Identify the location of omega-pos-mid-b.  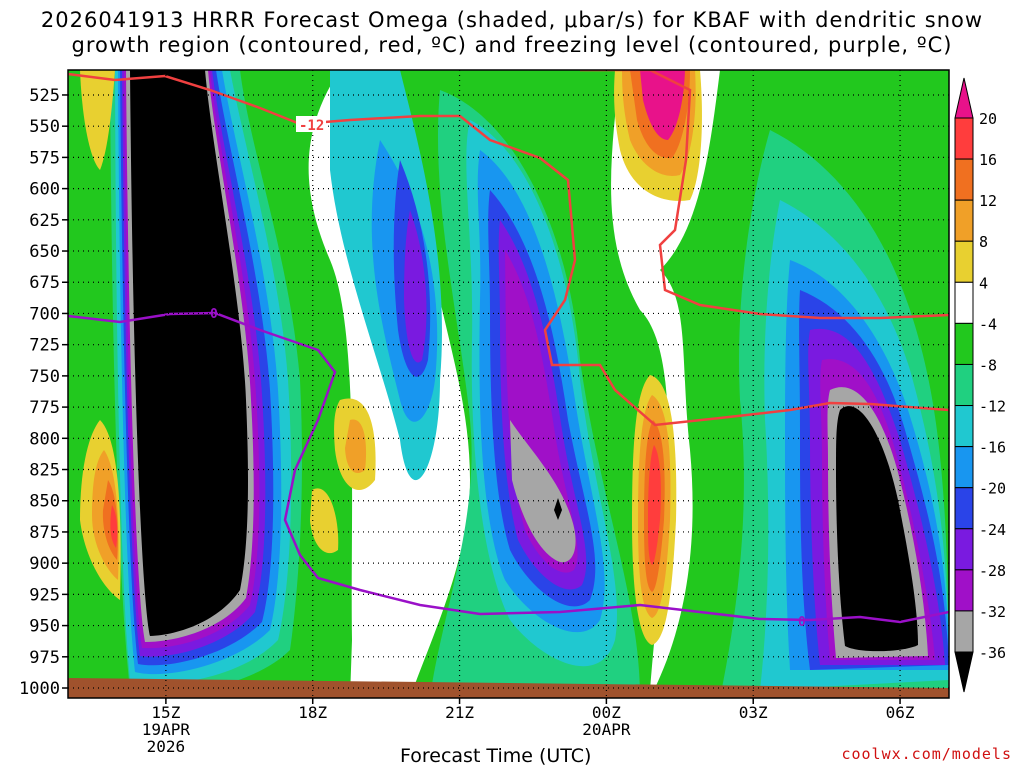
(356, 446).